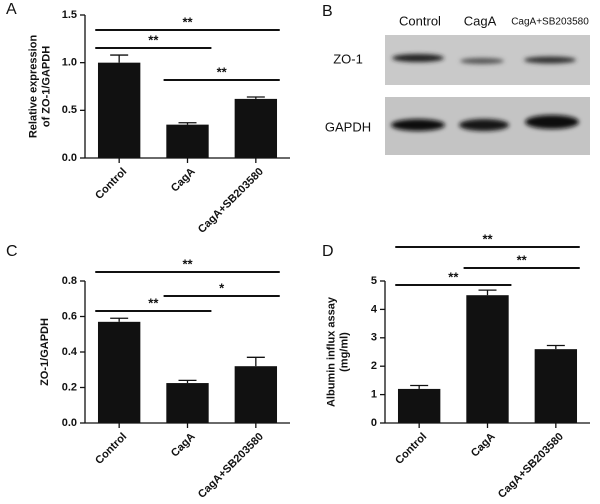 Image resolution: width=600 pixels, height=504 pixels. What do you see at coordinates (69, 110) in the screenshot?
I see `y-tick-label: 0.5` at bounding box center [69, 110].